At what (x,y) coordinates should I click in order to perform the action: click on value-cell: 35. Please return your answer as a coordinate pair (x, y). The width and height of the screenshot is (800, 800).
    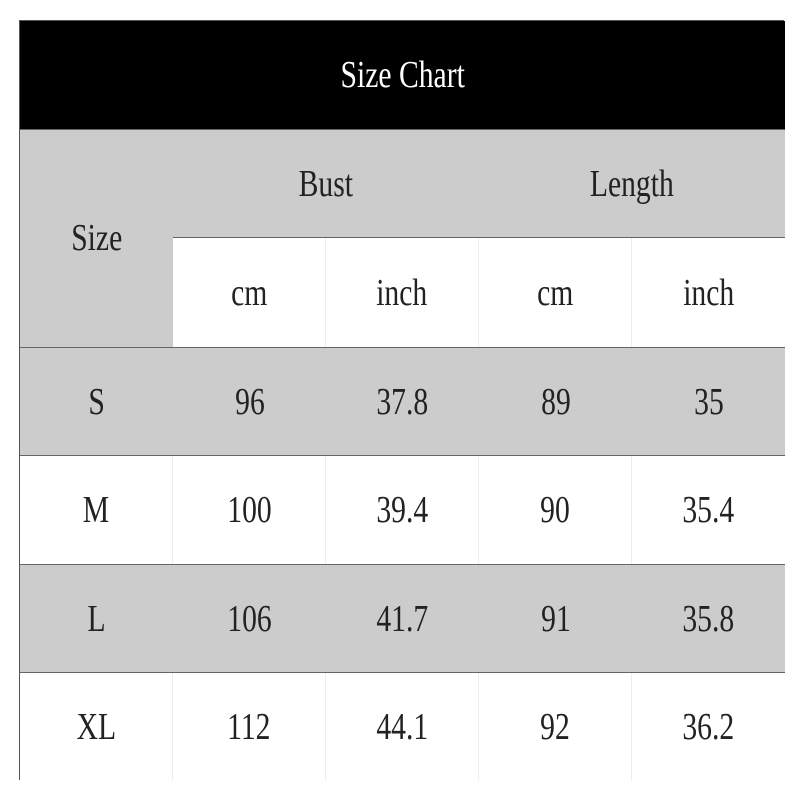
    Looking at the image, I should click on (708, 402).